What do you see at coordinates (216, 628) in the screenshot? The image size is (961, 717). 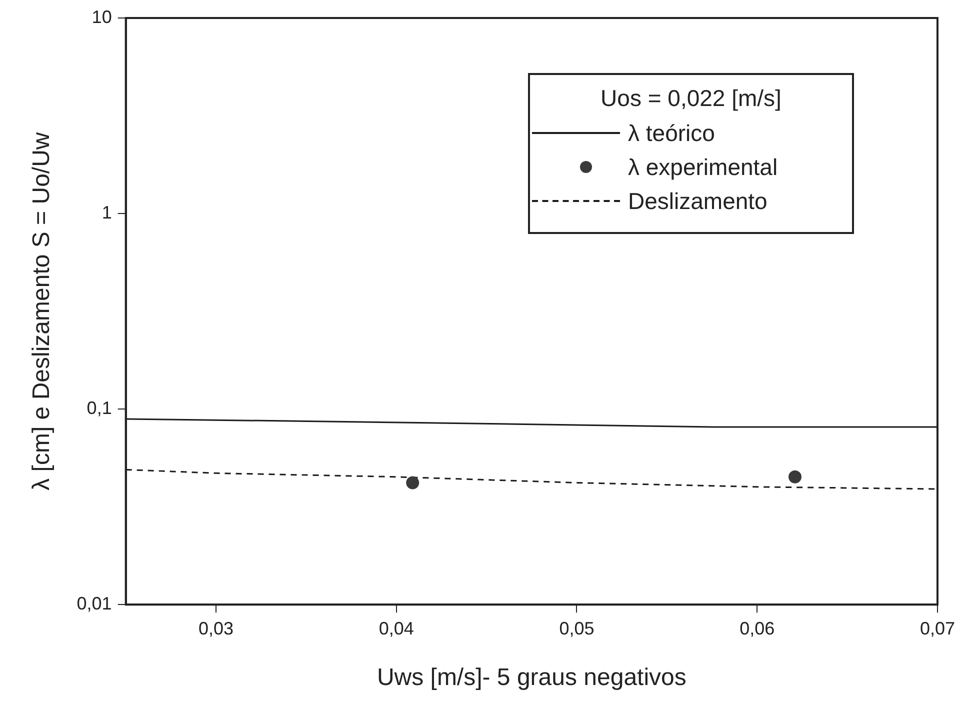 I see `x-tick-label: 0,03` at bounding box center [216, 628].